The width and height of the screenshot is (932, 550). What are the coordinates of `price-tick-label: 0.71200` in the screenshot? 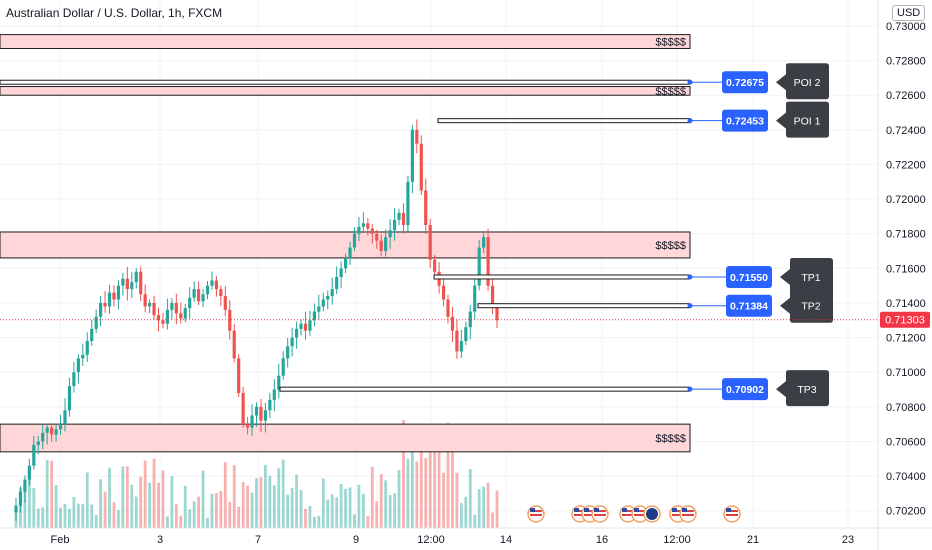 It's located at (906, 339).